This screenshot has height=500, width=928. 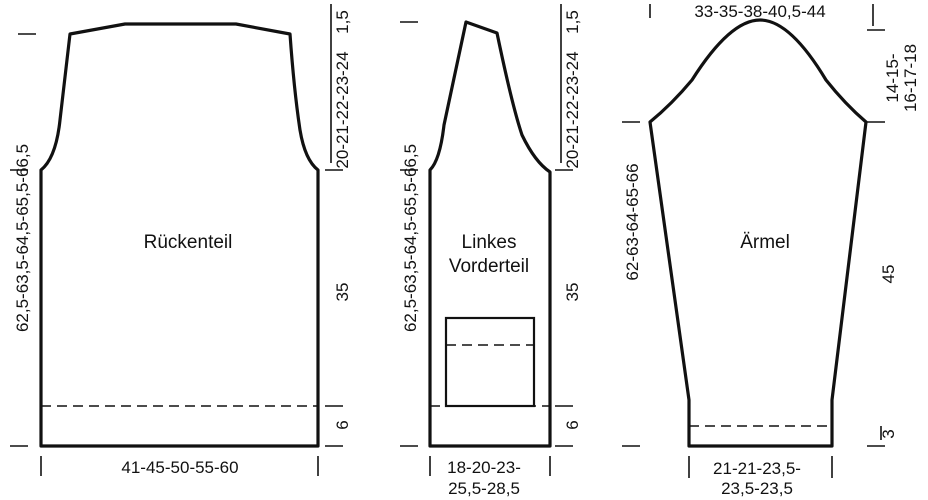 I want to click on sleeve-bottom-label-line1: 21-21-23,5-, so click(x=757, y=468).